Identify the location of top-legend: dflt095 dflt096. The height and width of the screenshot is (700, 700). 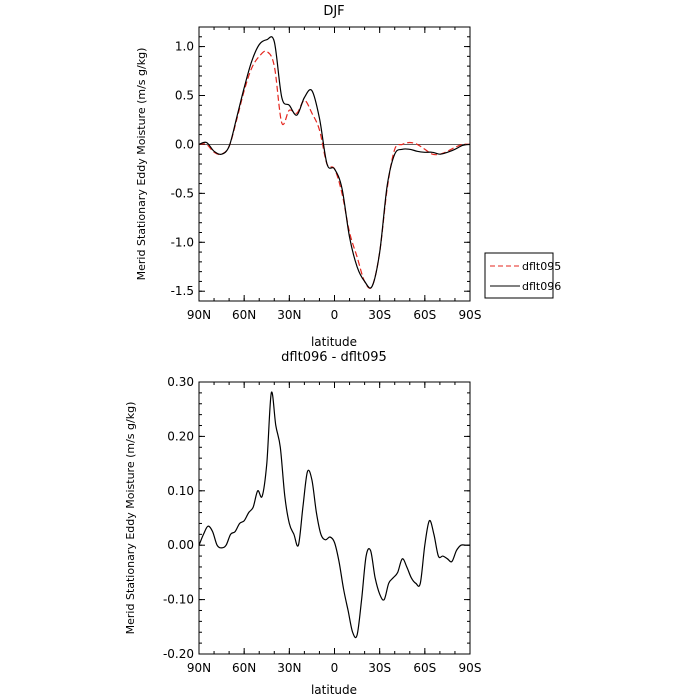
(522, 275).